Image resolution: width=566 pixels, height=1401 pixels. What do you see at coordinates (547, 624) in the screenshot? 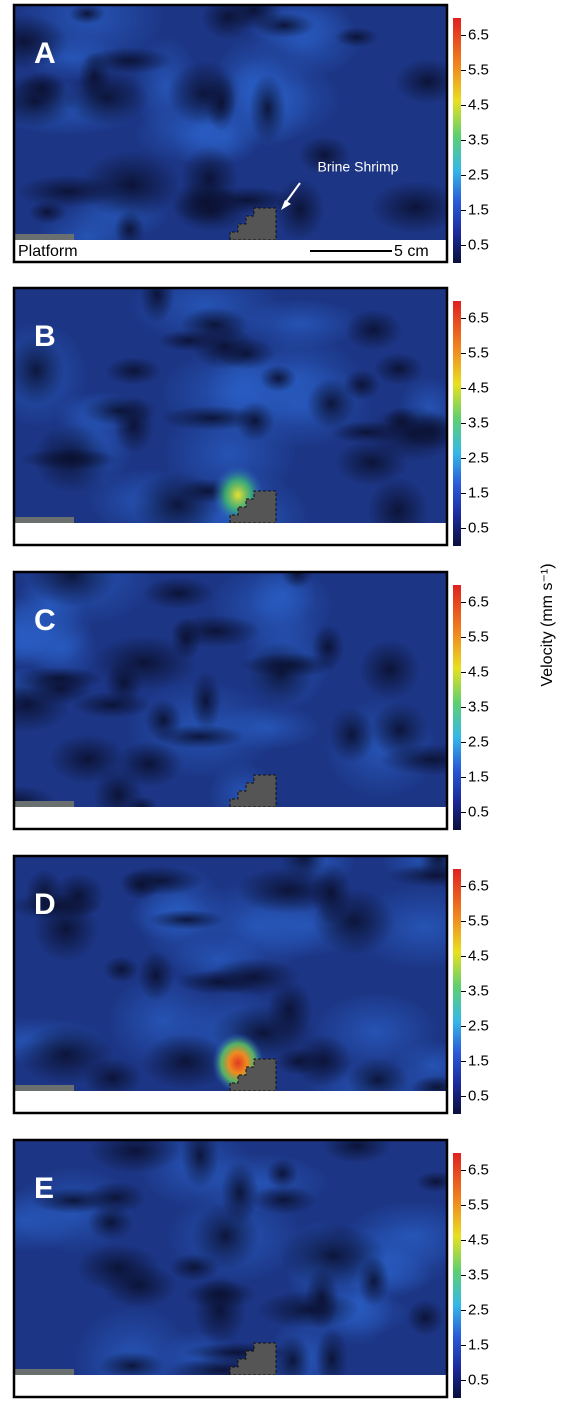
I see `colorbar-label: Velocity (mm s⁻¹)` at bounding box center [547, 624].